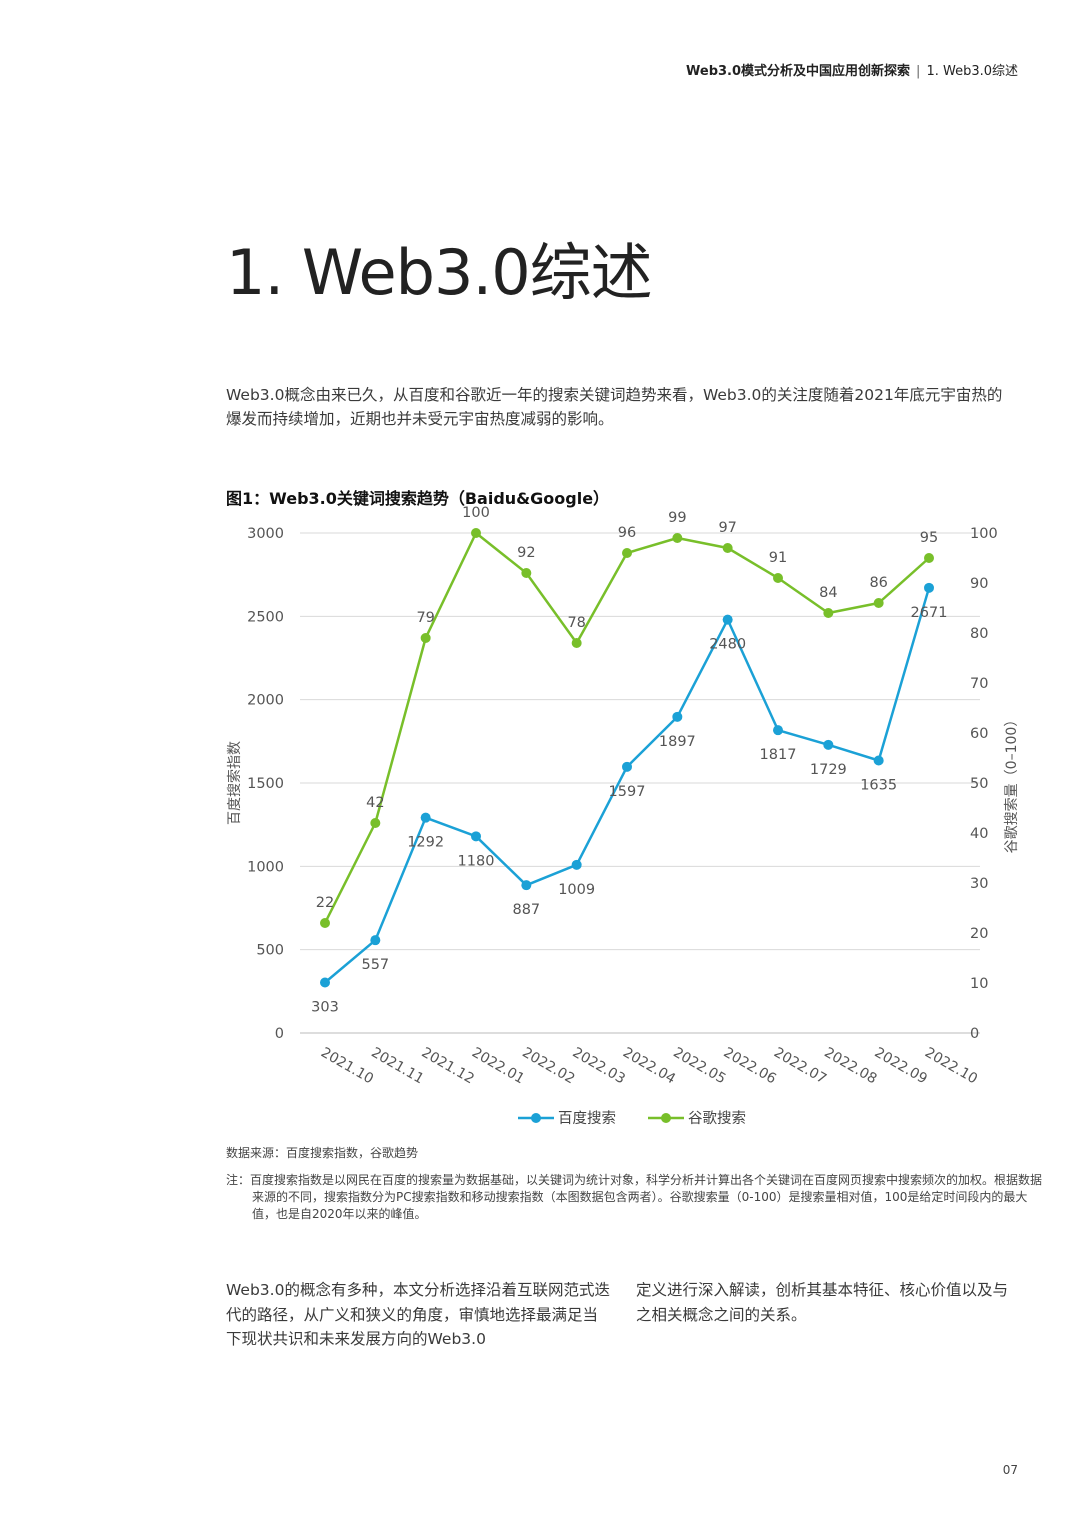 The image size is (1080, 1527). I want to click on data-label: 100, so click(476, 513).